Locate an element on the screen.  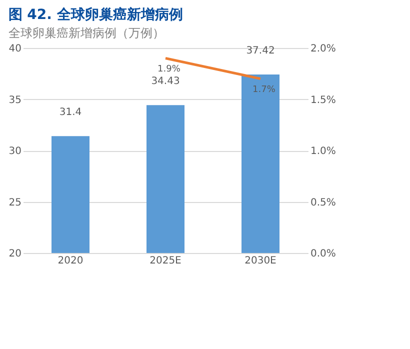
y2-tick-label: 0.0% is located at coordinates (323, 254).